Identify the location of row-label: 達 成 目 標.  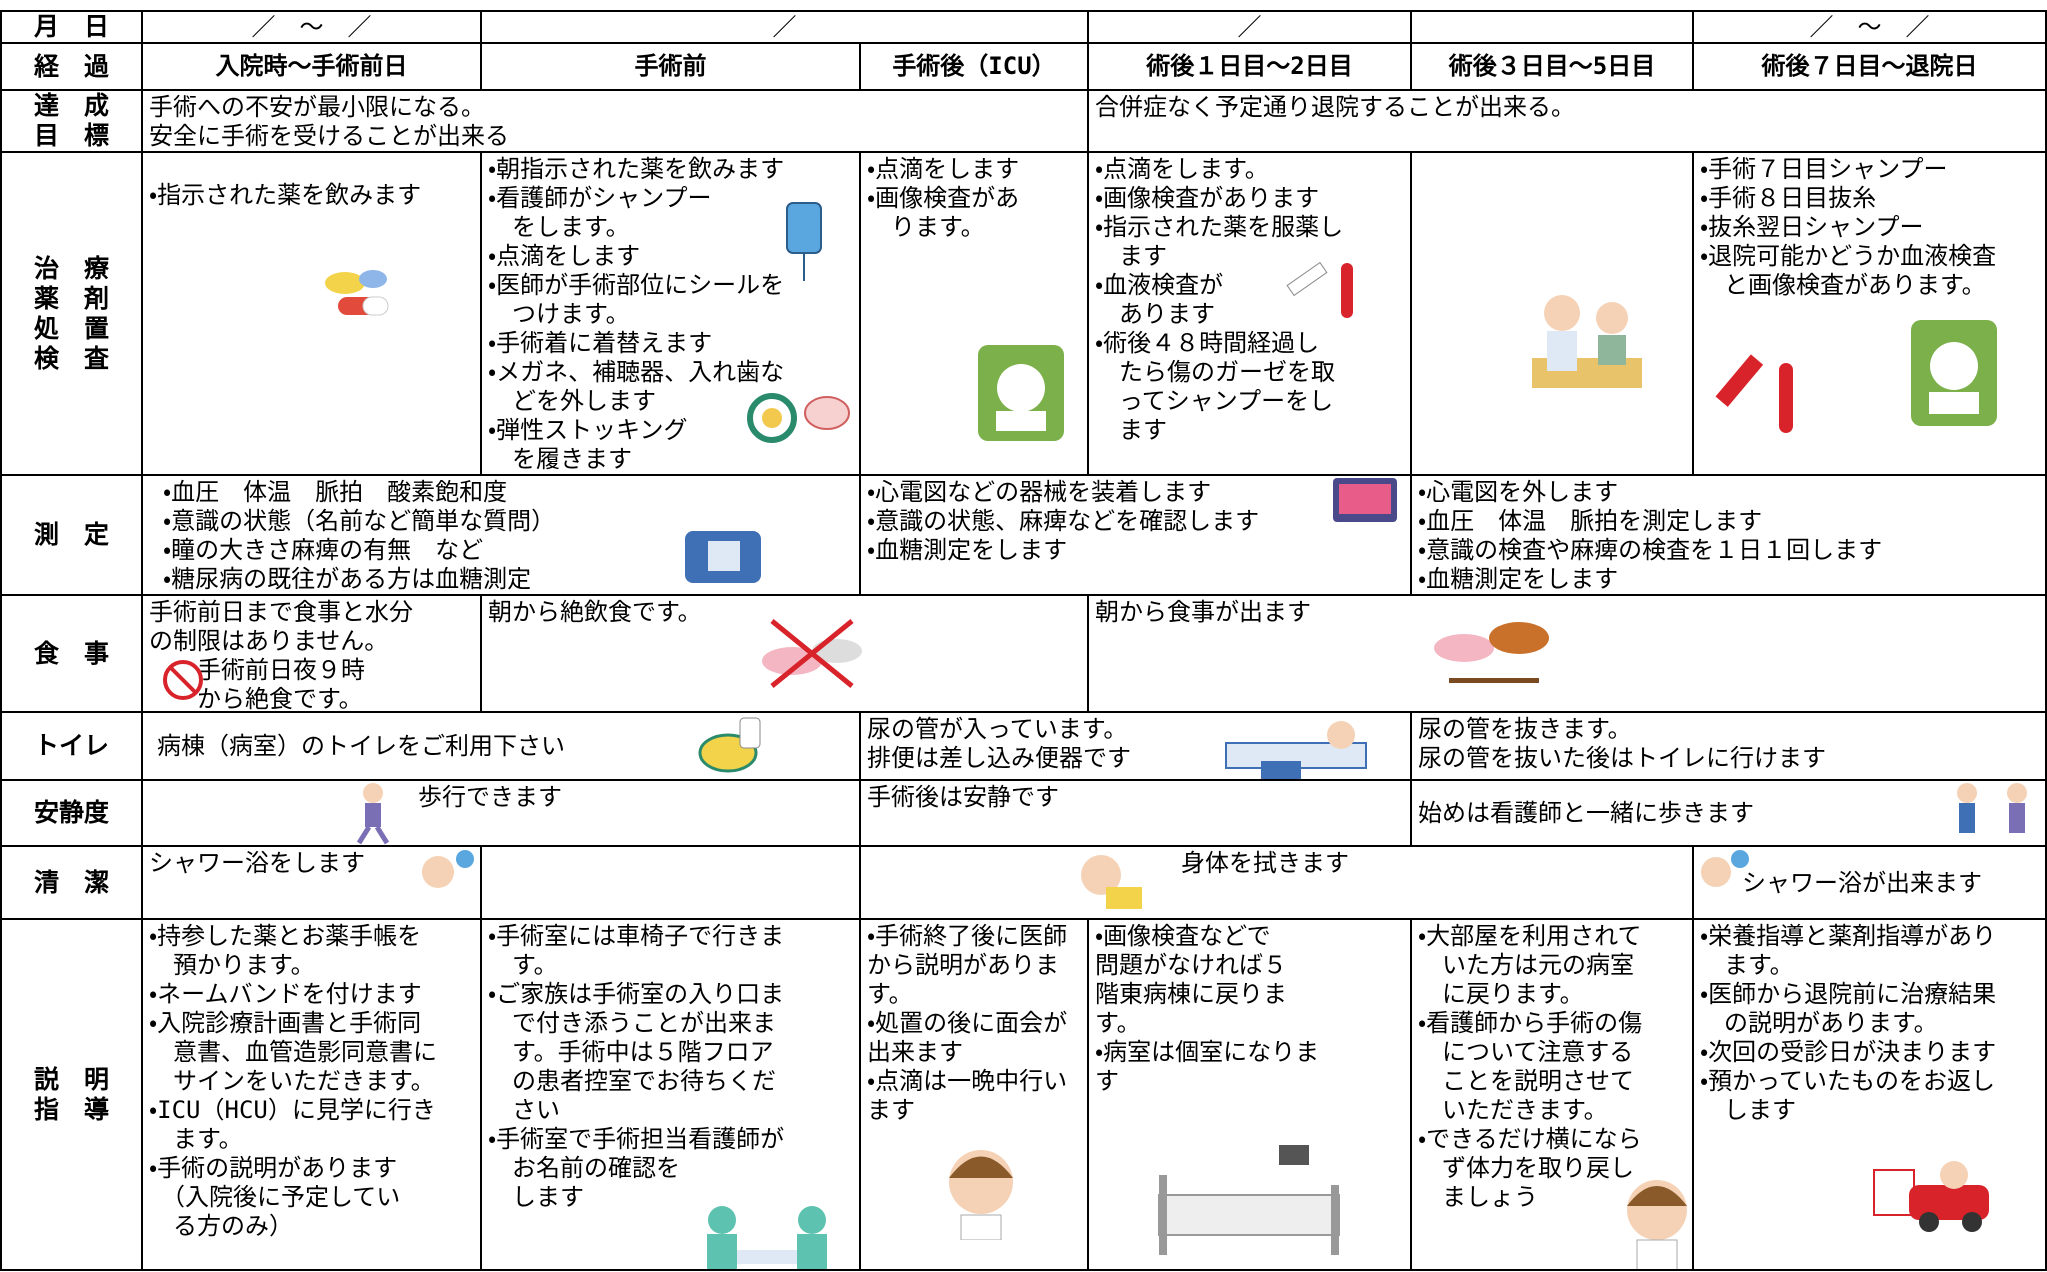
(72, 122).